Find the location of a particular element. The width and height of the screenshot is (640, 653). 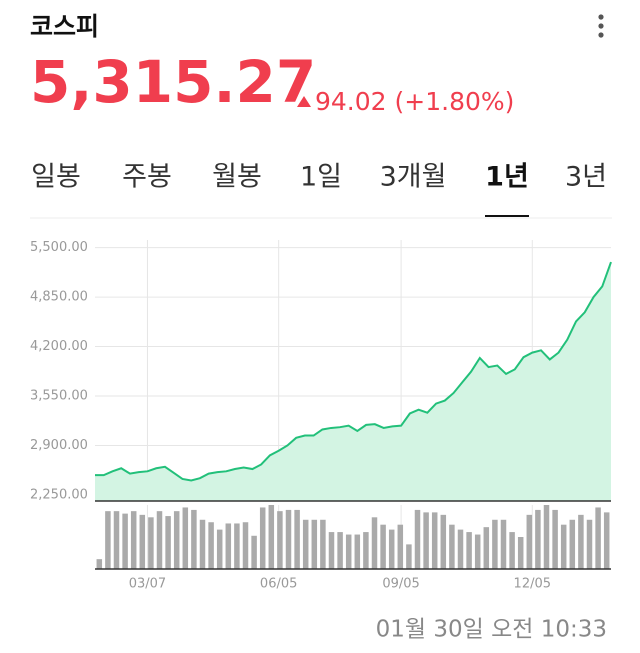

tab: 1일 is located at coordinates (321, 177).